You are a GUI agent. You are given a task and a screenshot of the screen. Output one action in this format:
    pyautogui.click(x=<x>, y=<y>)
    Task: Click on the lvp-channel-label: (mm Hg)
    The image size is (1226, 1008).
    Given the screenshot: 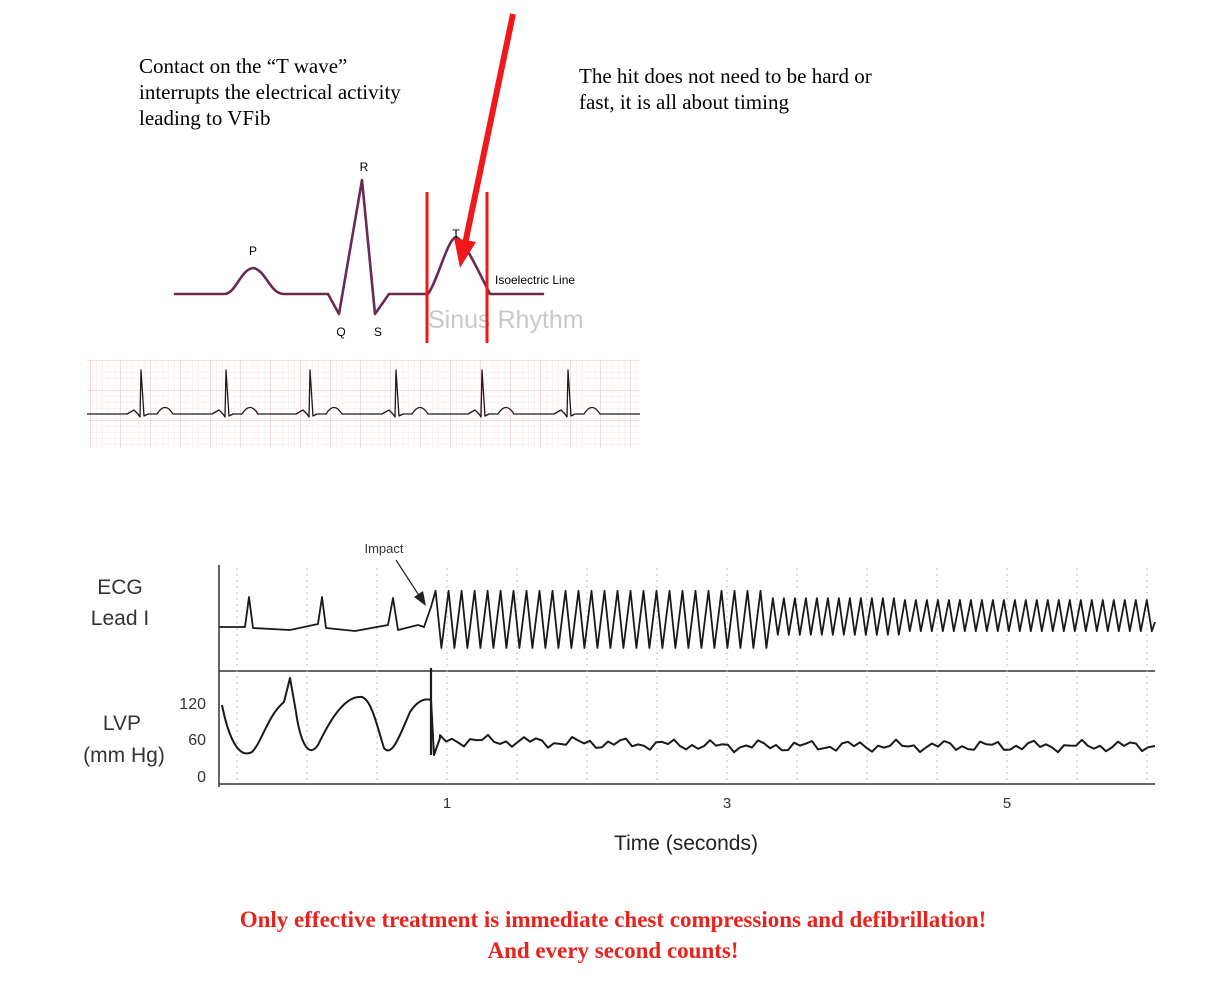 What is the action you would take?
    pyautogui.click(x=124, y=755)
    